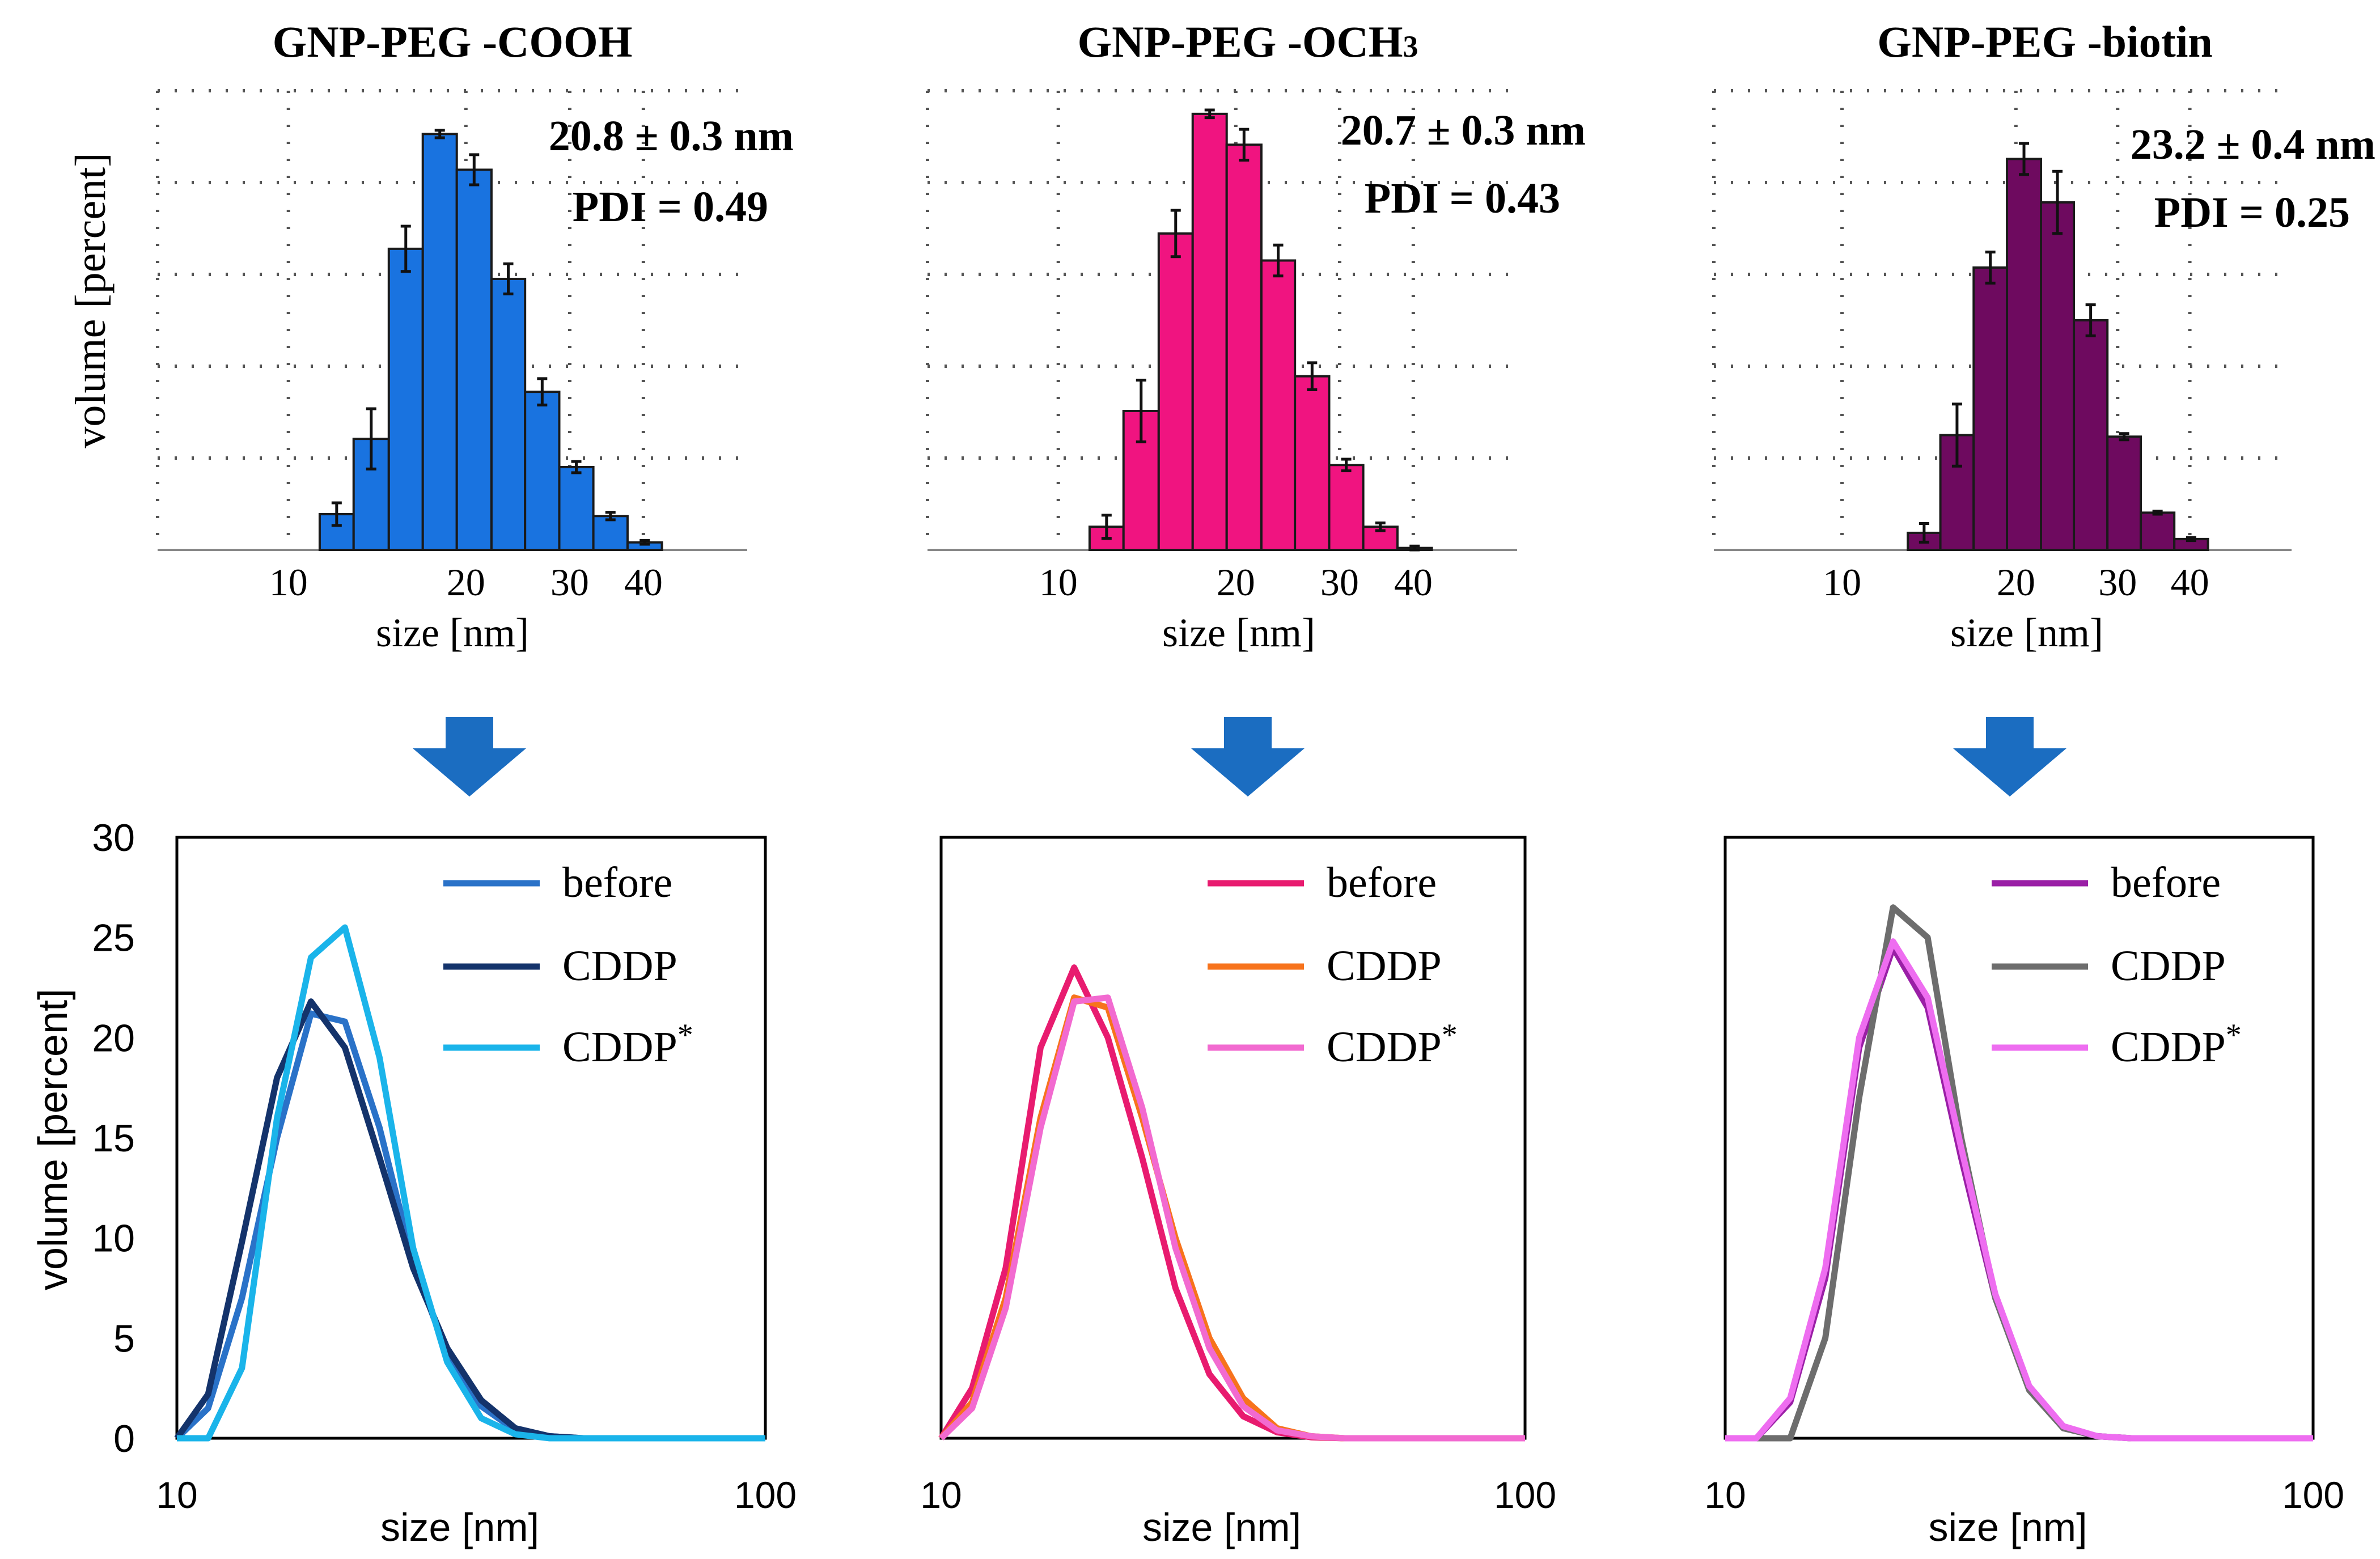 The image size is (2380, 1559). What do you see at coordinates (1464, 130) in the screenshot?
I see `mean-size-annotation: 20.7 ± 0.3 nm` at bounding box center [1464, 130].